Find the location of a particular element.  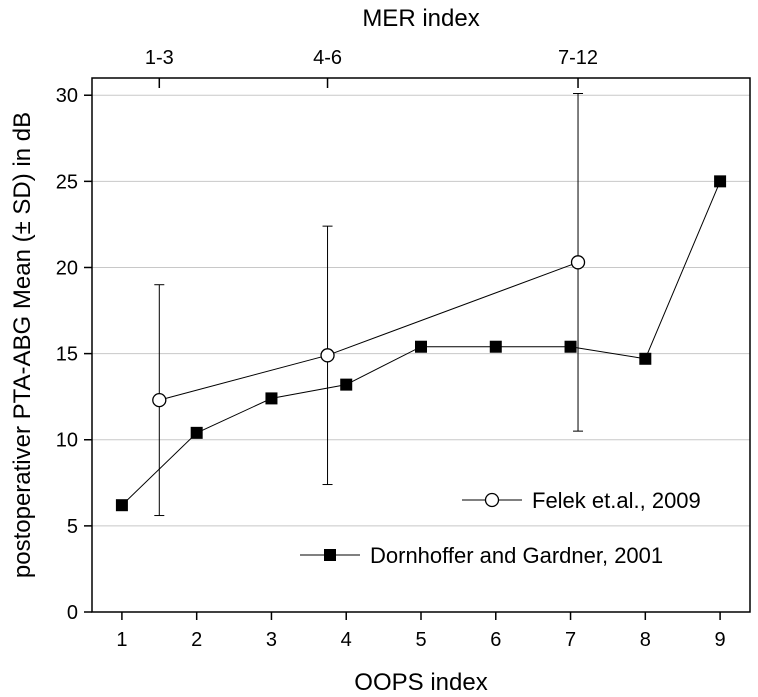

y-tick-label: 10 is located at coordinates (67, 441).